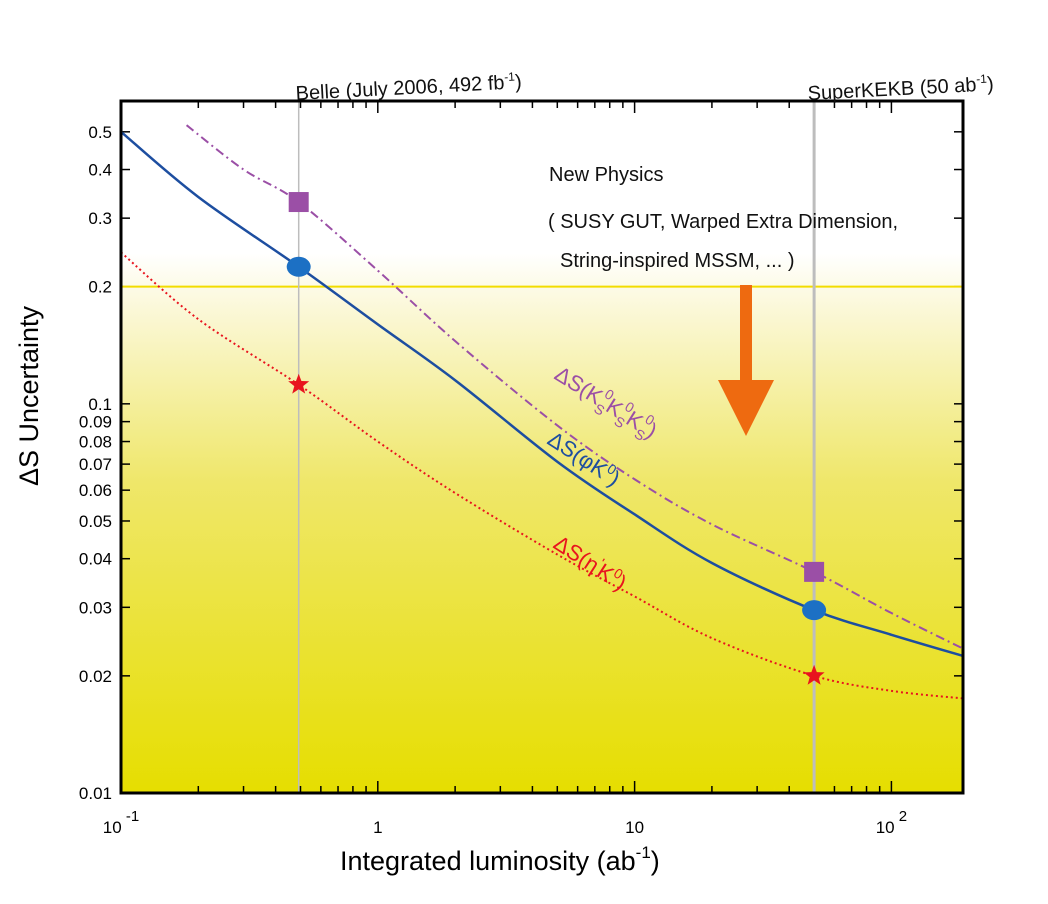  I want to click on x-tick-base: 1, so click(377, 827).